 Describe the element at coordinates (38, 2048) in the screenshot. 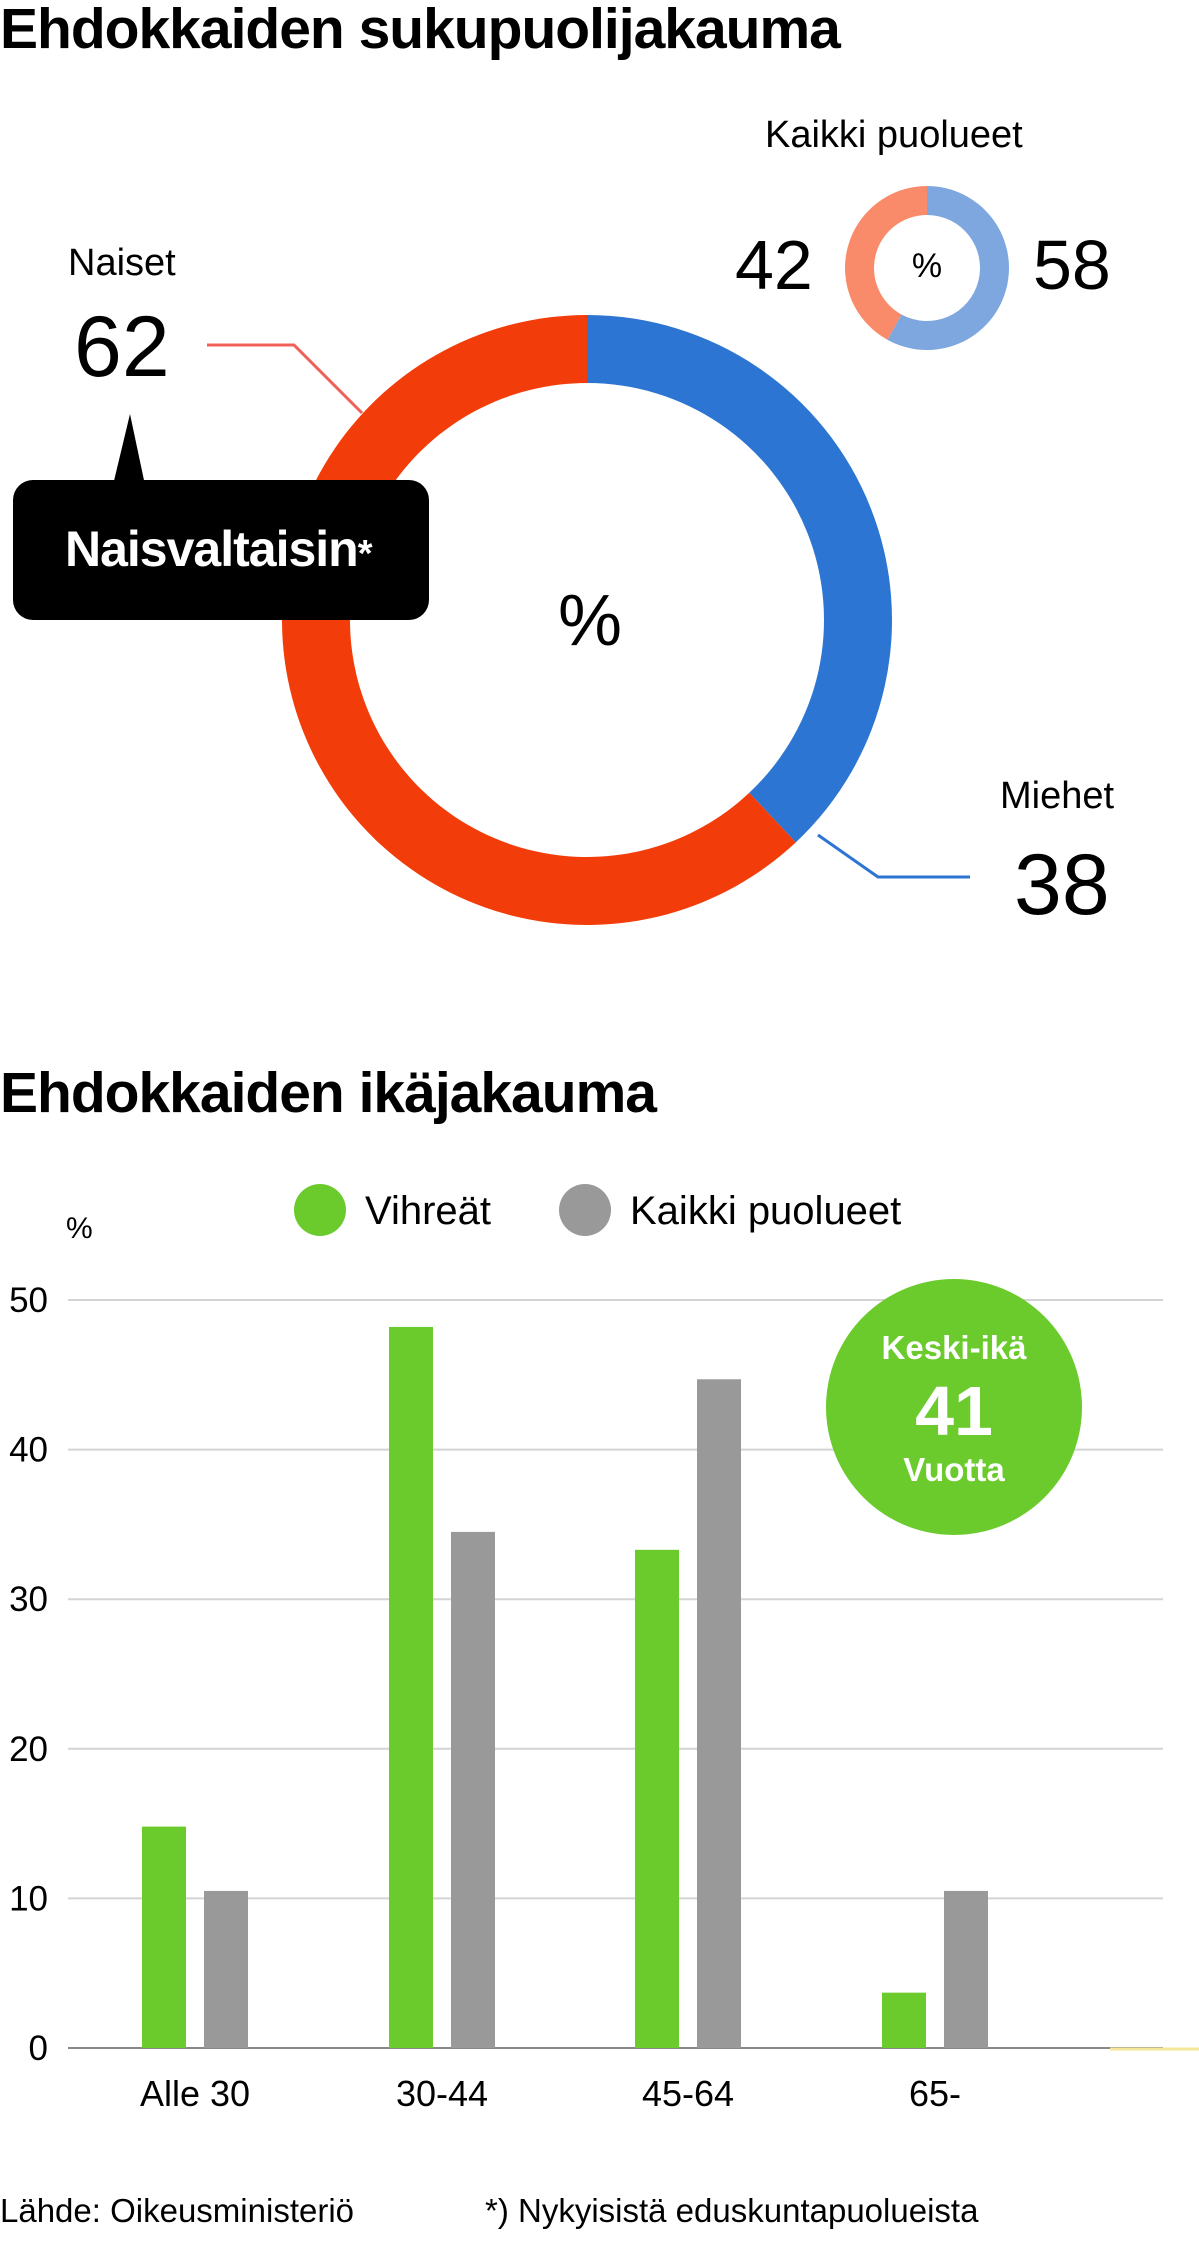

I see `y-tick-label: 0` at that location.